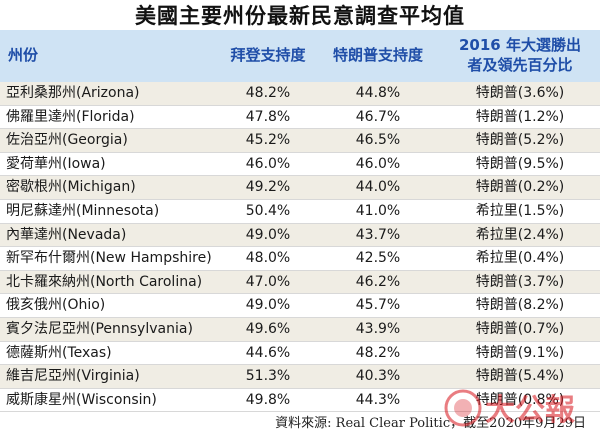 Image resolution: width=600 pixels, height=434 pixels. I want to click on cell-biden: 51.3%, so click(268, 376).